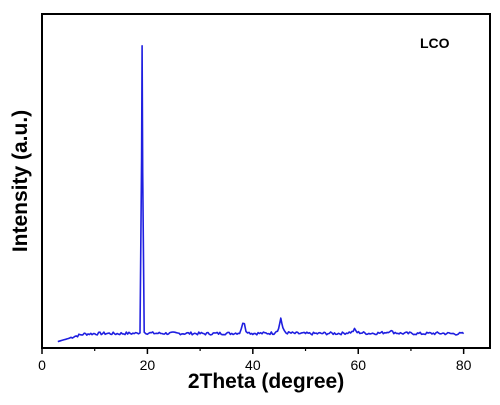  Describe the element at coordinates (358, 365) in the screenshot. I see `x-tick-label-60: 60` at that location.